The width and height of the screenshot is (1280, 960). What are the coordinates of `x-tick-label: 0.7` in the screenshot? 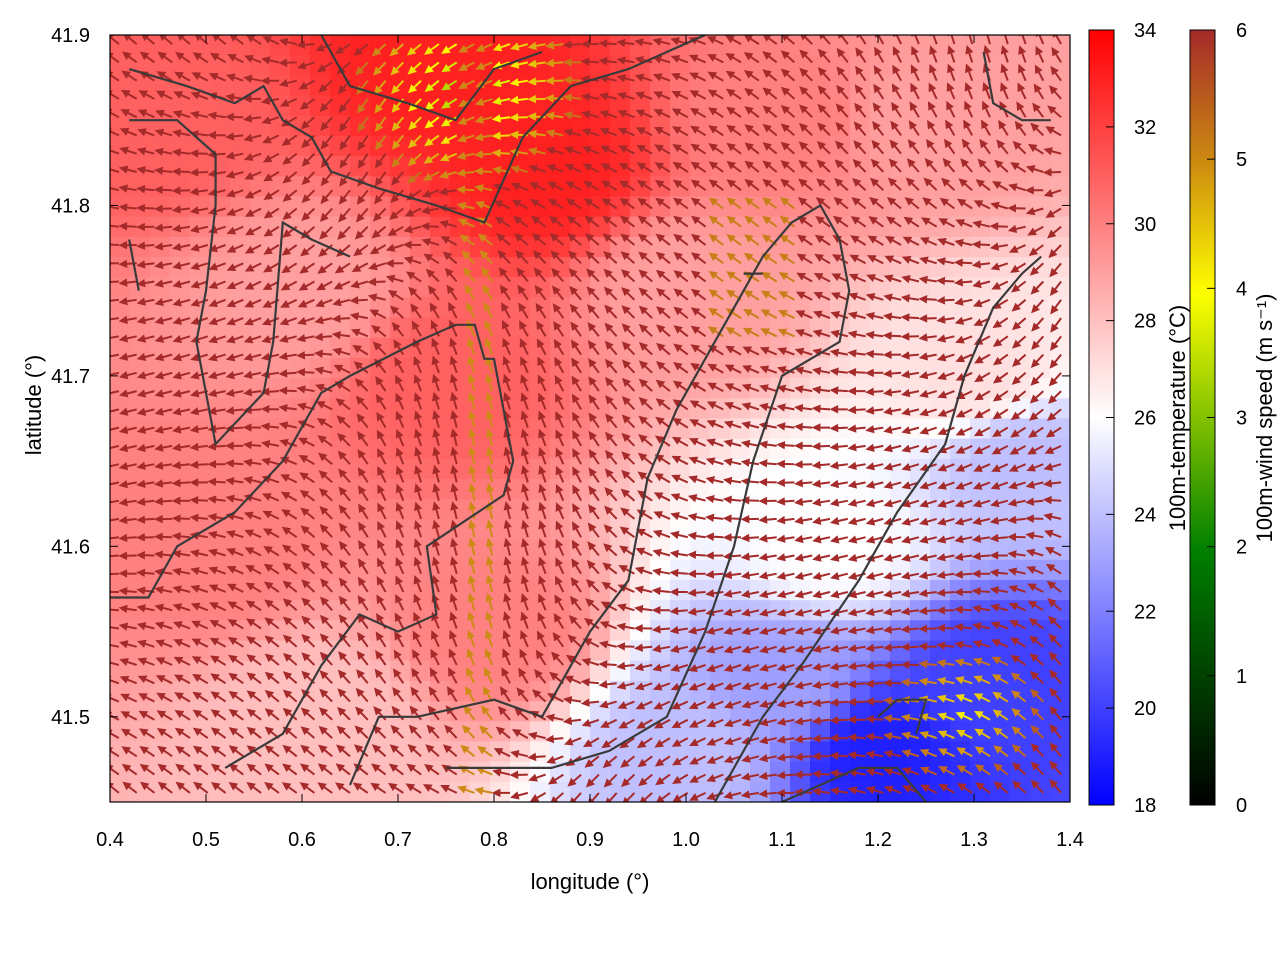 It's located at (398, 840).